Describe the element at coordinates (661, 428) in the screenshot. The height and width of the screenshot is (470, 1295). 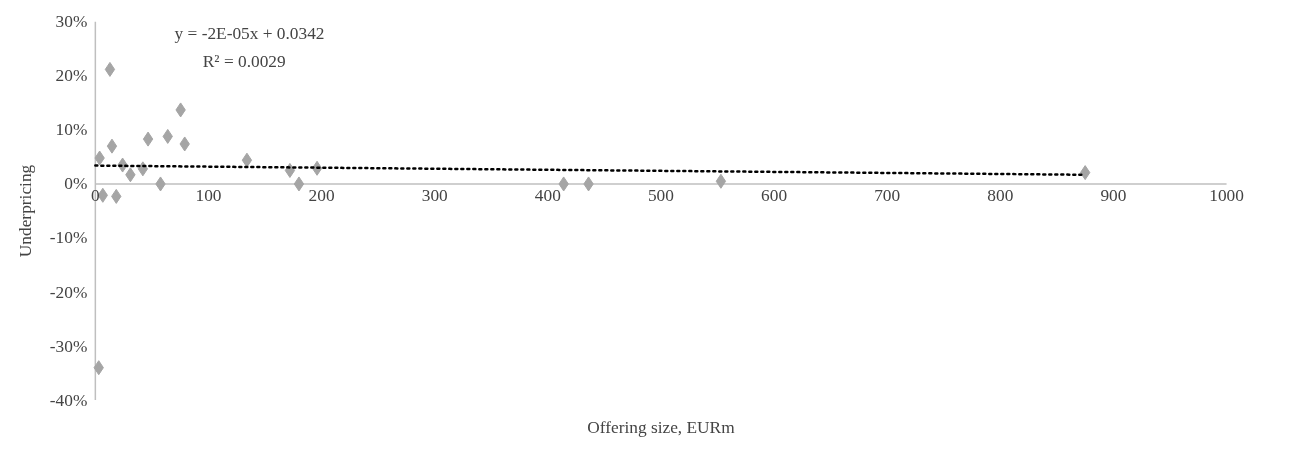
I see `x-axis-title: Offering size, EURm` at that location.